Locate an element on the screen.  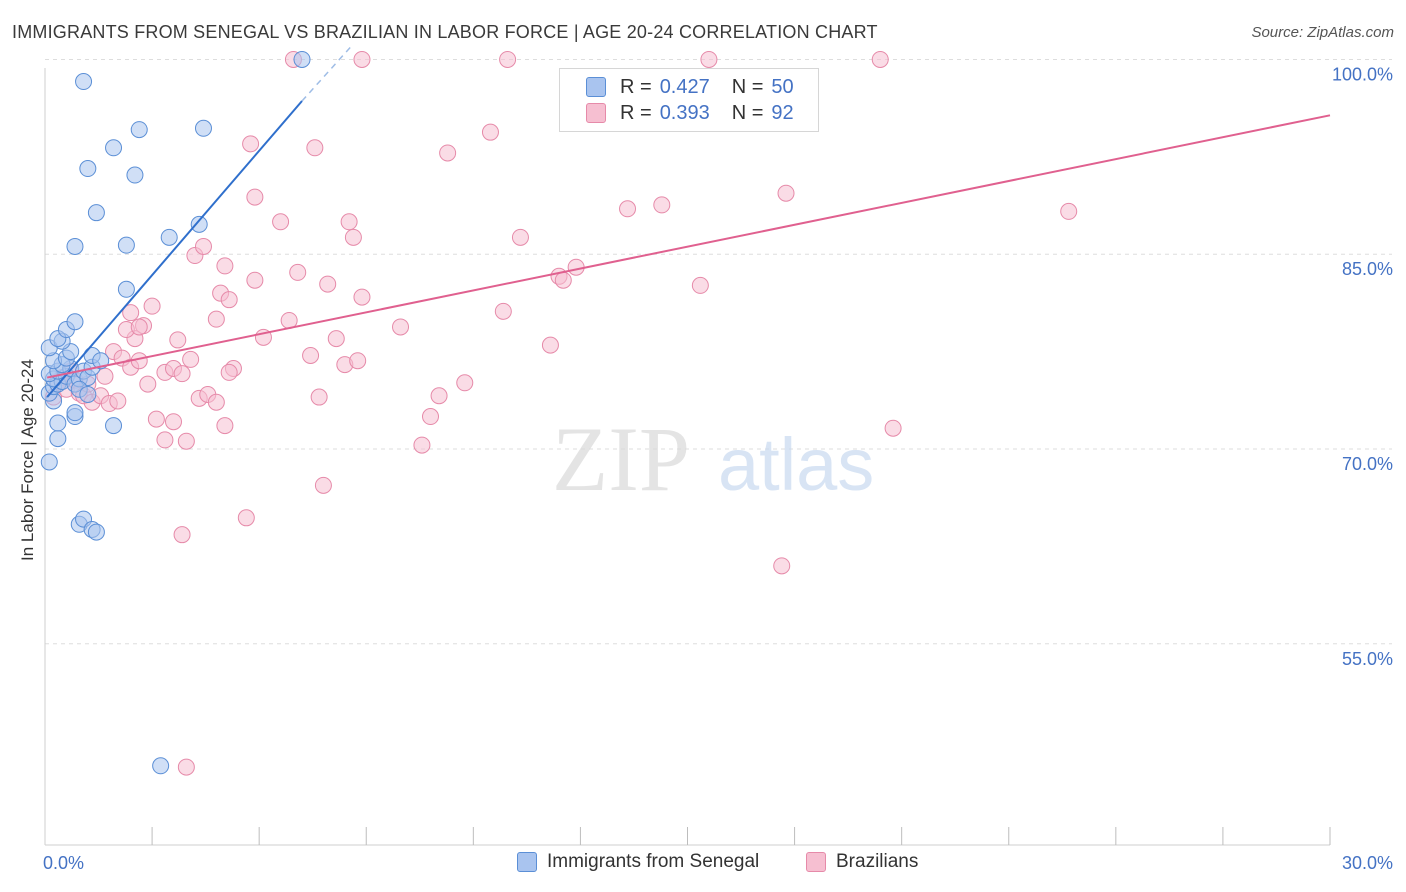
brazilians-swatch is located at coordinates (596, 113).